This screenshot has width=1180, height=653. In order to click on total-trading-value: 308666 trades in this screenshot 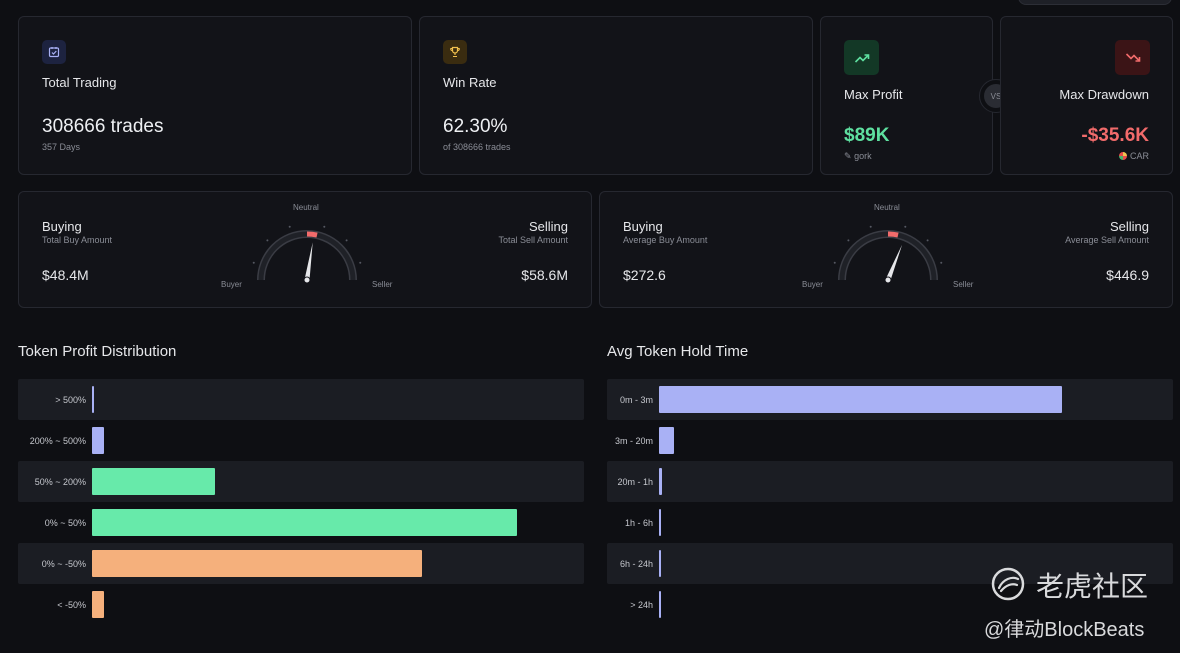, I will do `click(103, 126)`.